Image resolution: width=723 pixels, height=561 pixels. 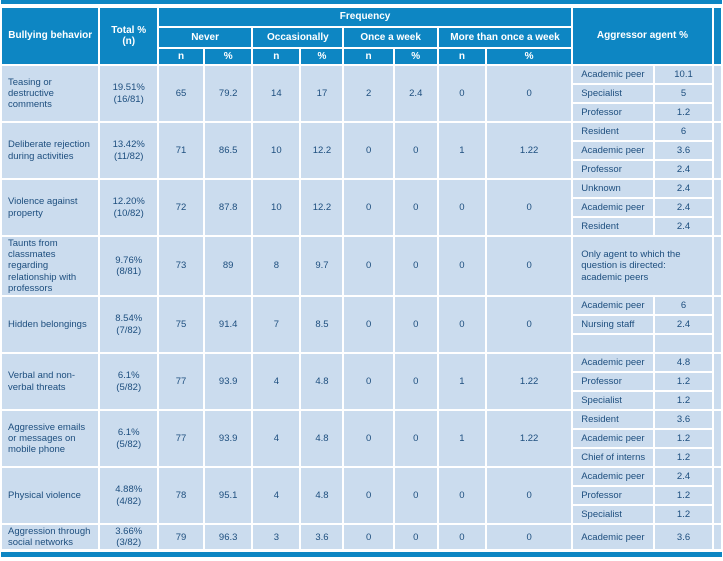 I want to click on aggressor-sub-row: Academic peer 1.2, so click(x=361, y=439).